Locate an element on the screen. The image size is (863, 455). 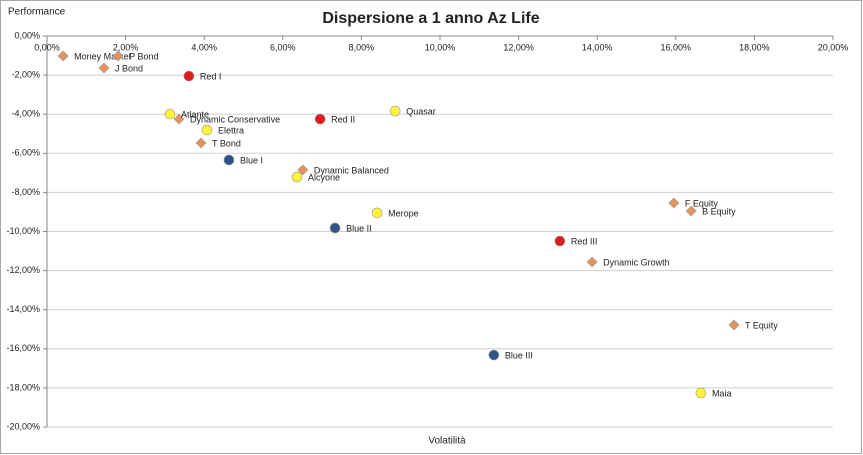
point-label: Blue I is located at coordinates (251, 160).